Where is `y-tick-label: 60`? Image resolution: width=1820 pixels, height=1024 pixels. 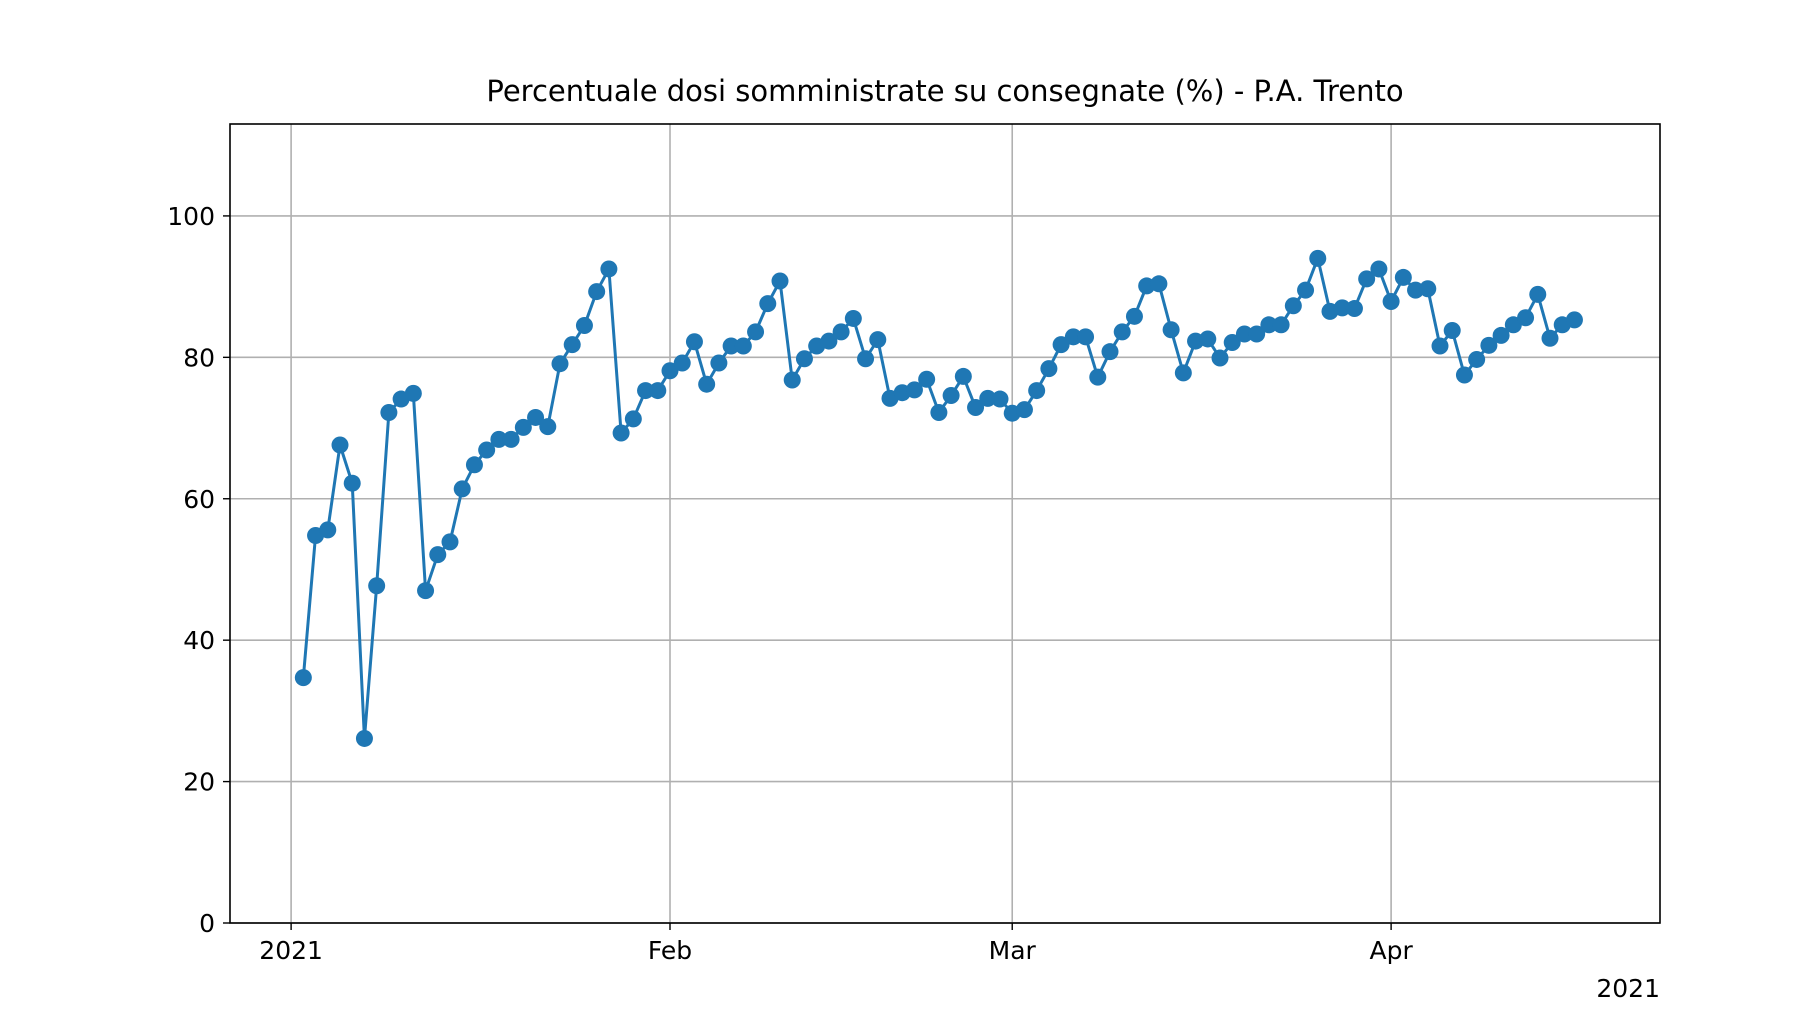
y-tick-label: 60 is located at coordinates (199, 499).